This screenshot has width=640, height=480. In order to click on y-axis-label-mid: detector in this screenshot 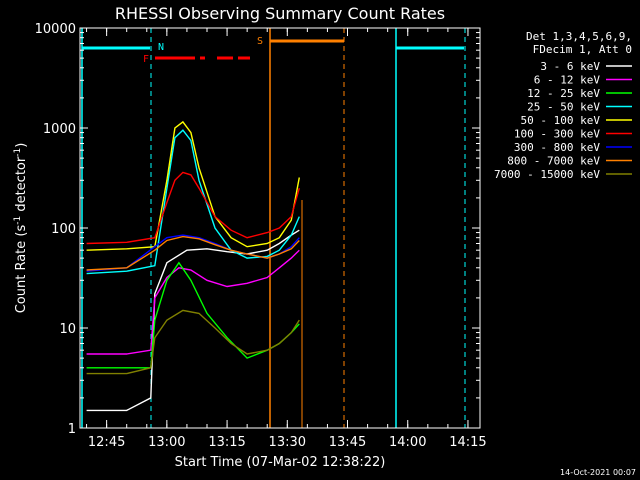, I will do `click(21, 186)`.